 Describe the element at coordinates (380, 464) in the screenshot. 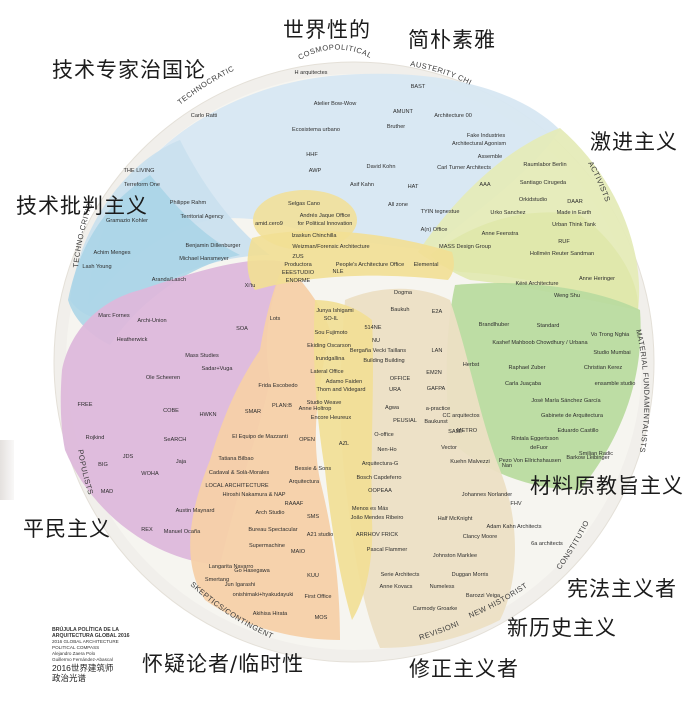

I see `firm-label: Arquitectura-G` at that location.